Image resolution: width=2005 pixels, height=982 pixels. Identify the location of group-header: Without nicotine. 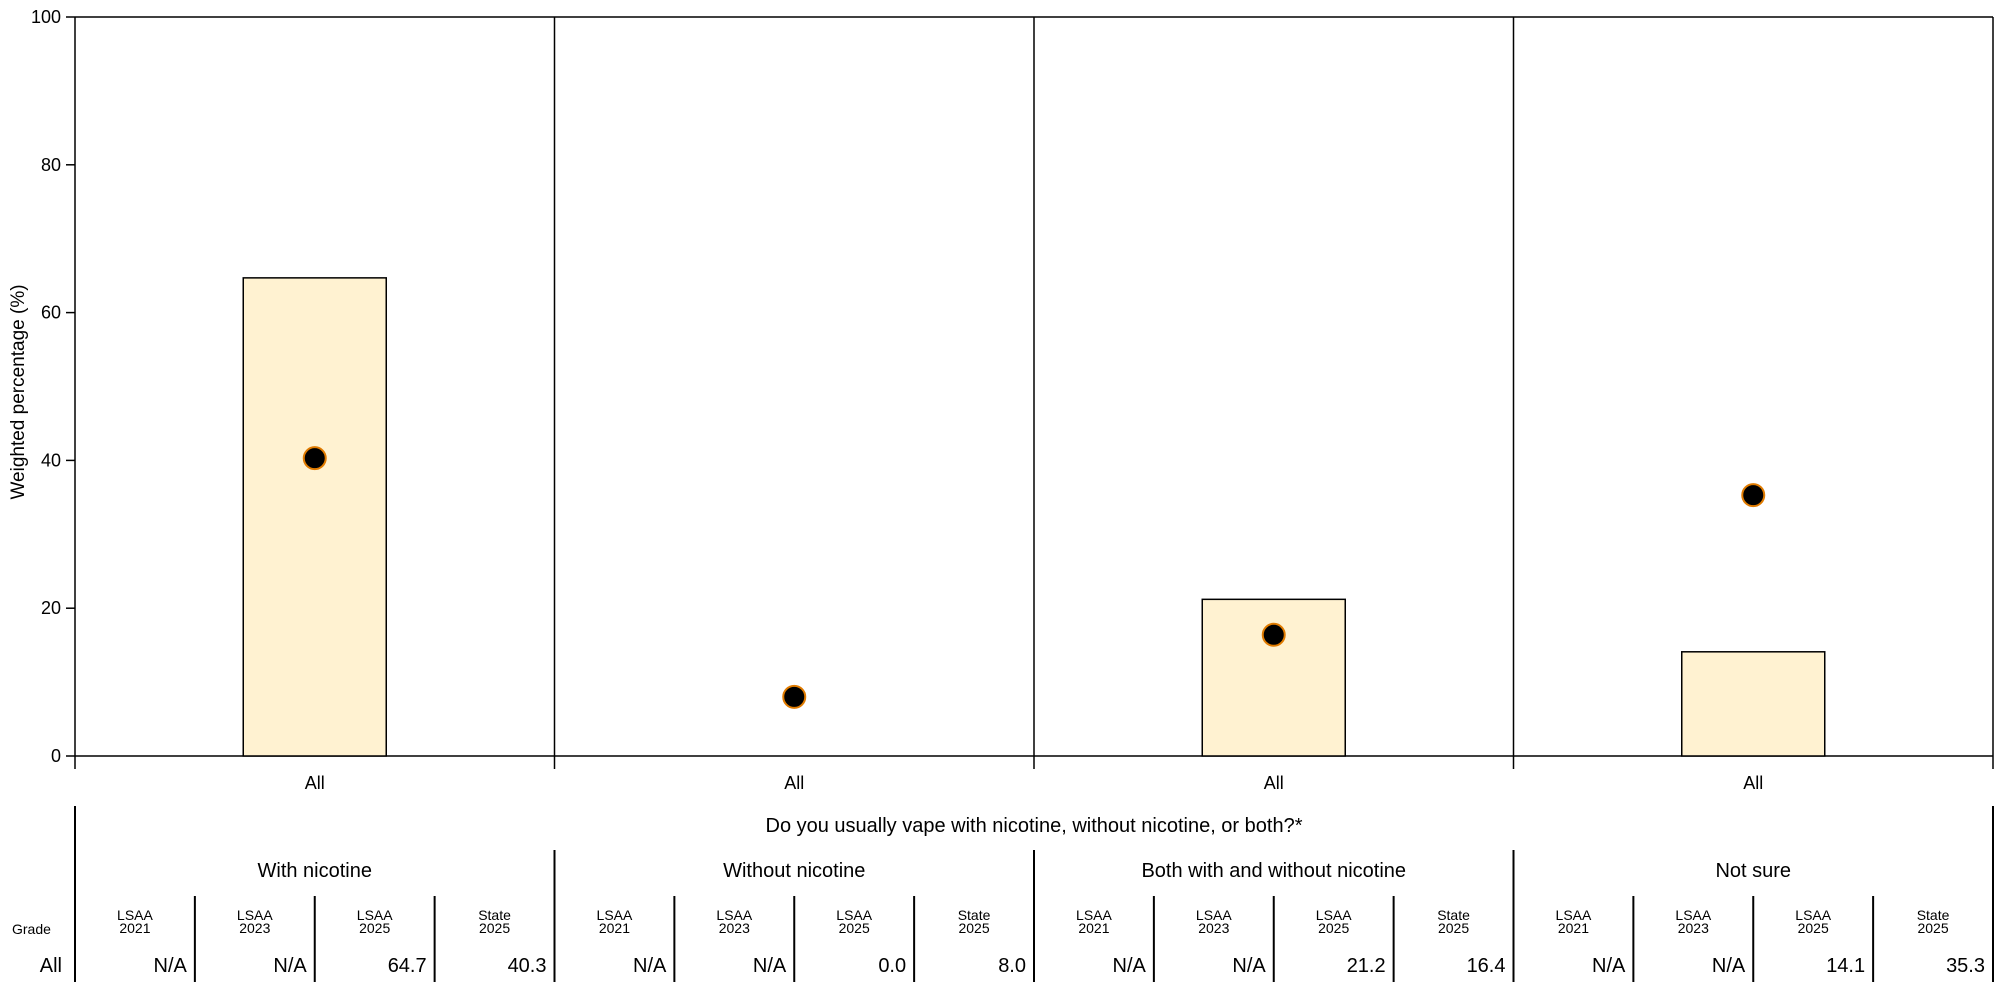
(794, 871).